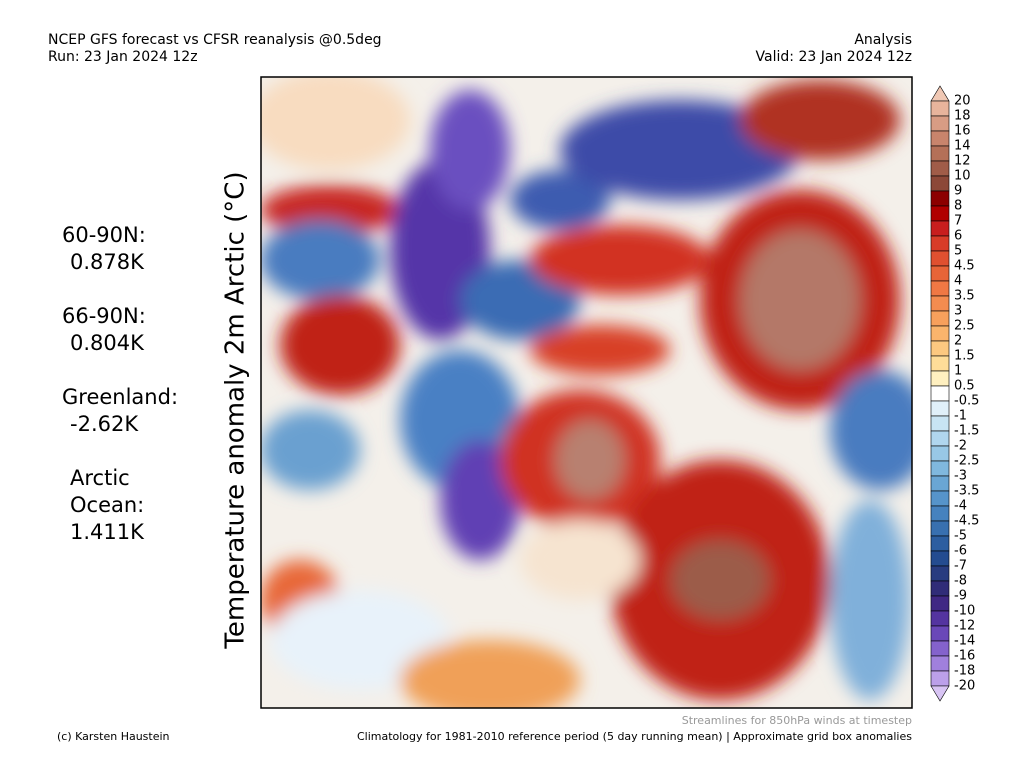  I want to click on axis-label: Temperature anomaly 2m Arctic (°C), so click(236, 410).